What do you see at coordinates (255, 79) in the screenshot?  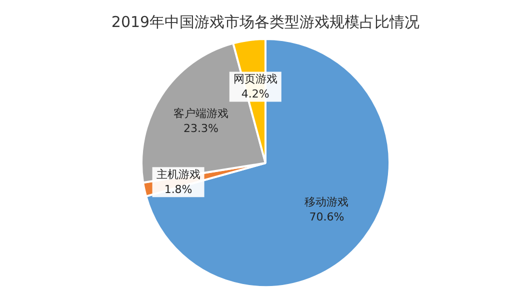 I see `slice-label: 网页游戏` at bounding box center [255, 79].